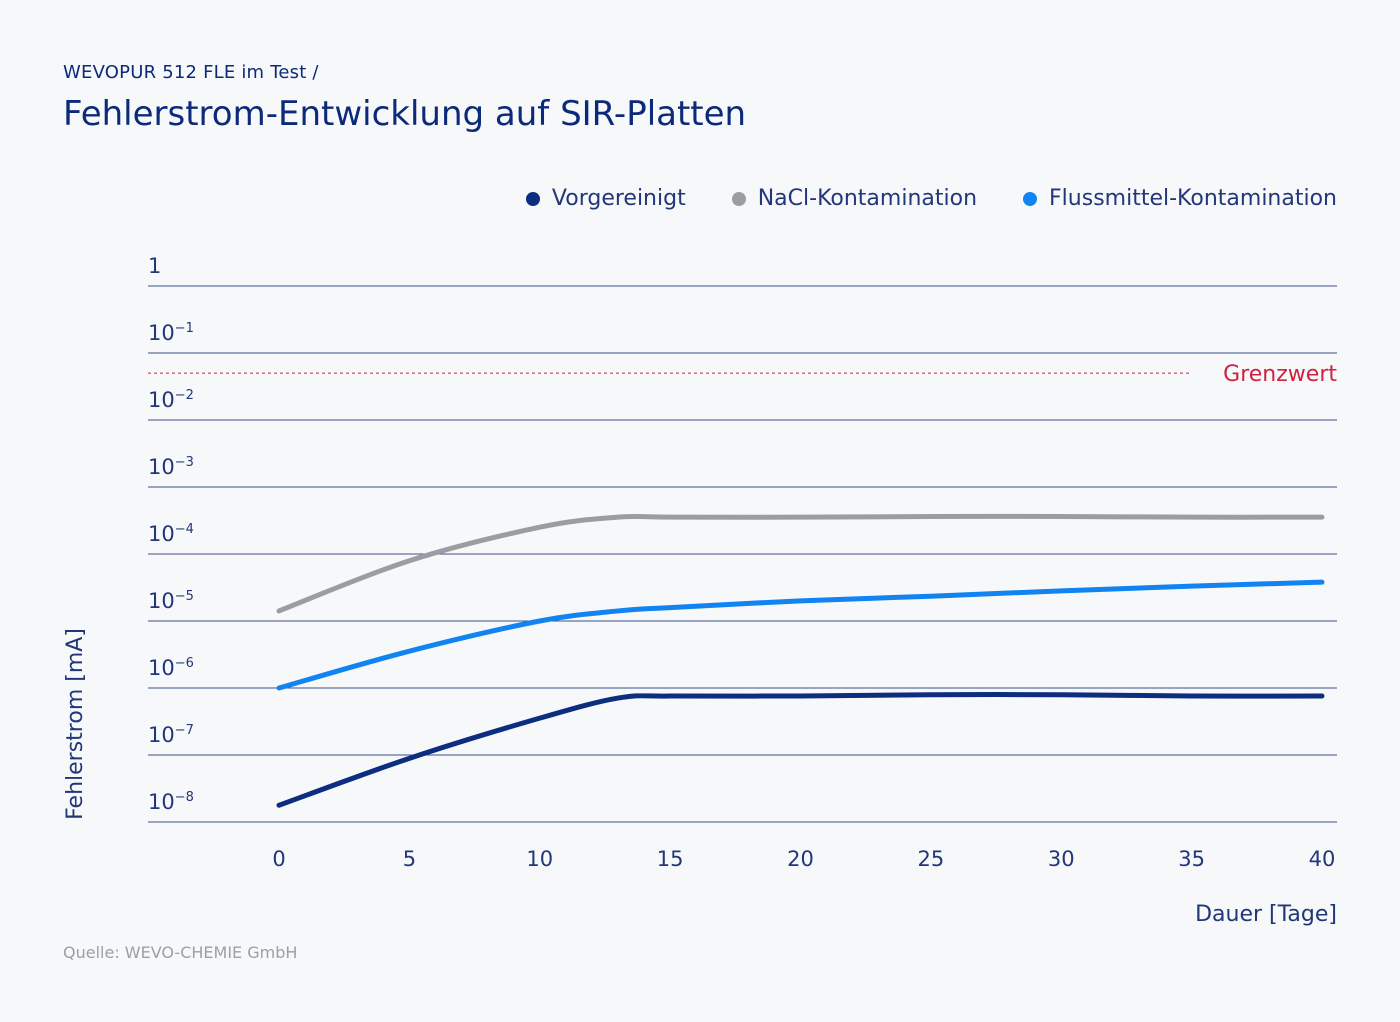 Image resolution: width=1400 pixels, height=1022 pixels. I want to click on legend-item-nacl: NaCl-Kontamination, so click(854, 198).